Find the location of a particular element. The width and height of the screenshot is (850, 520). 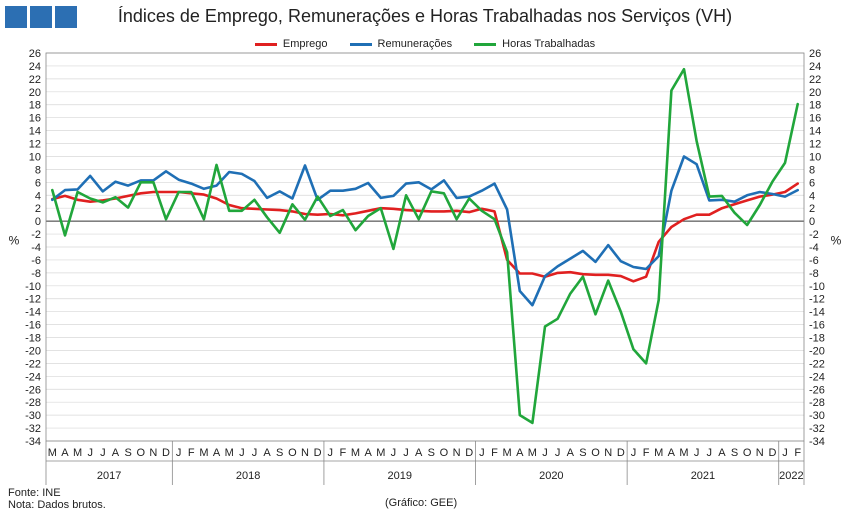

y-axis-label-right: % is located at coordinates (836, 241).